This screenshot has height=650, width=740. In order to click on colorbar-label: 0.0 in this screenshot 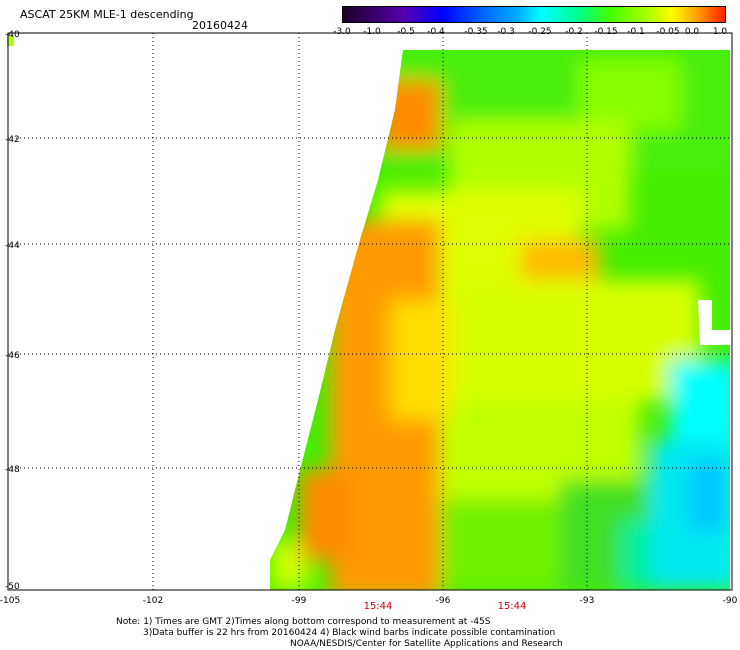, I will do `click(692, 32)`.